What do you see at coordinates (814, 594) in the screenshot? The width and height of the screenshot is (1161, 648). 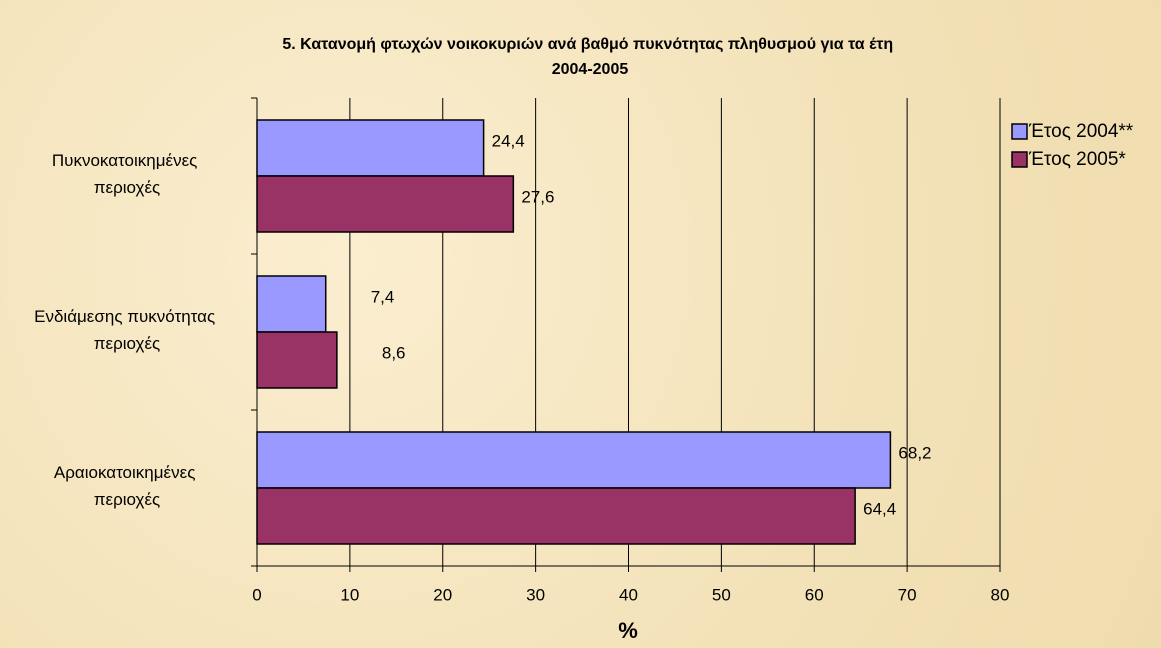 I see `x-tick-label: 60` at bounding box center [814, 594].